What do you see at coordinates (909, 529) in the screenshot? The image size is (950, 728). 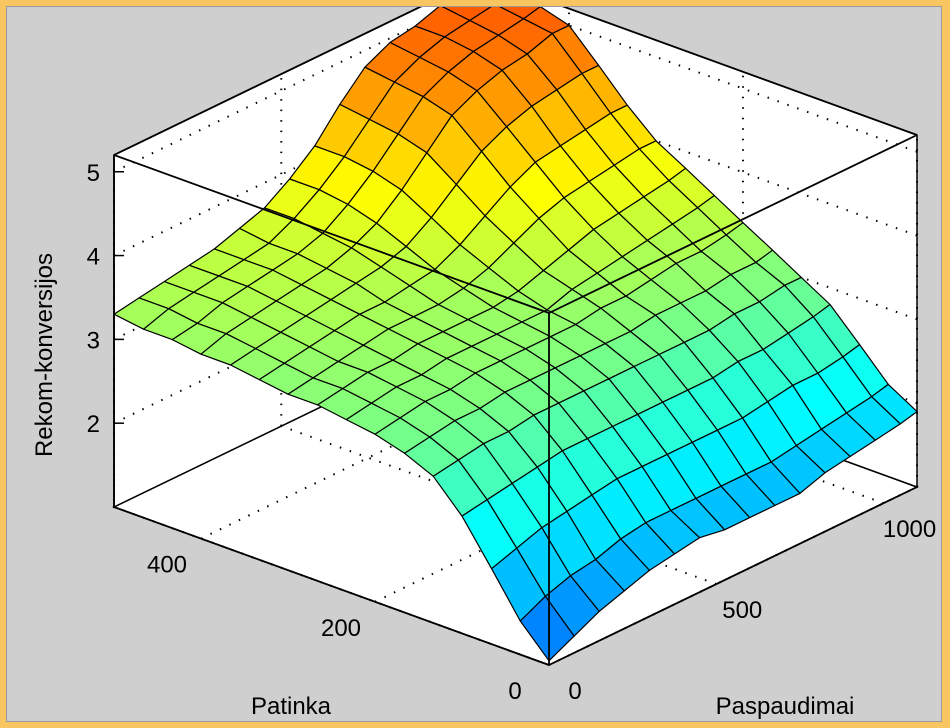 I see `x-tick-label: 1000` at bounding box center [909, 529].